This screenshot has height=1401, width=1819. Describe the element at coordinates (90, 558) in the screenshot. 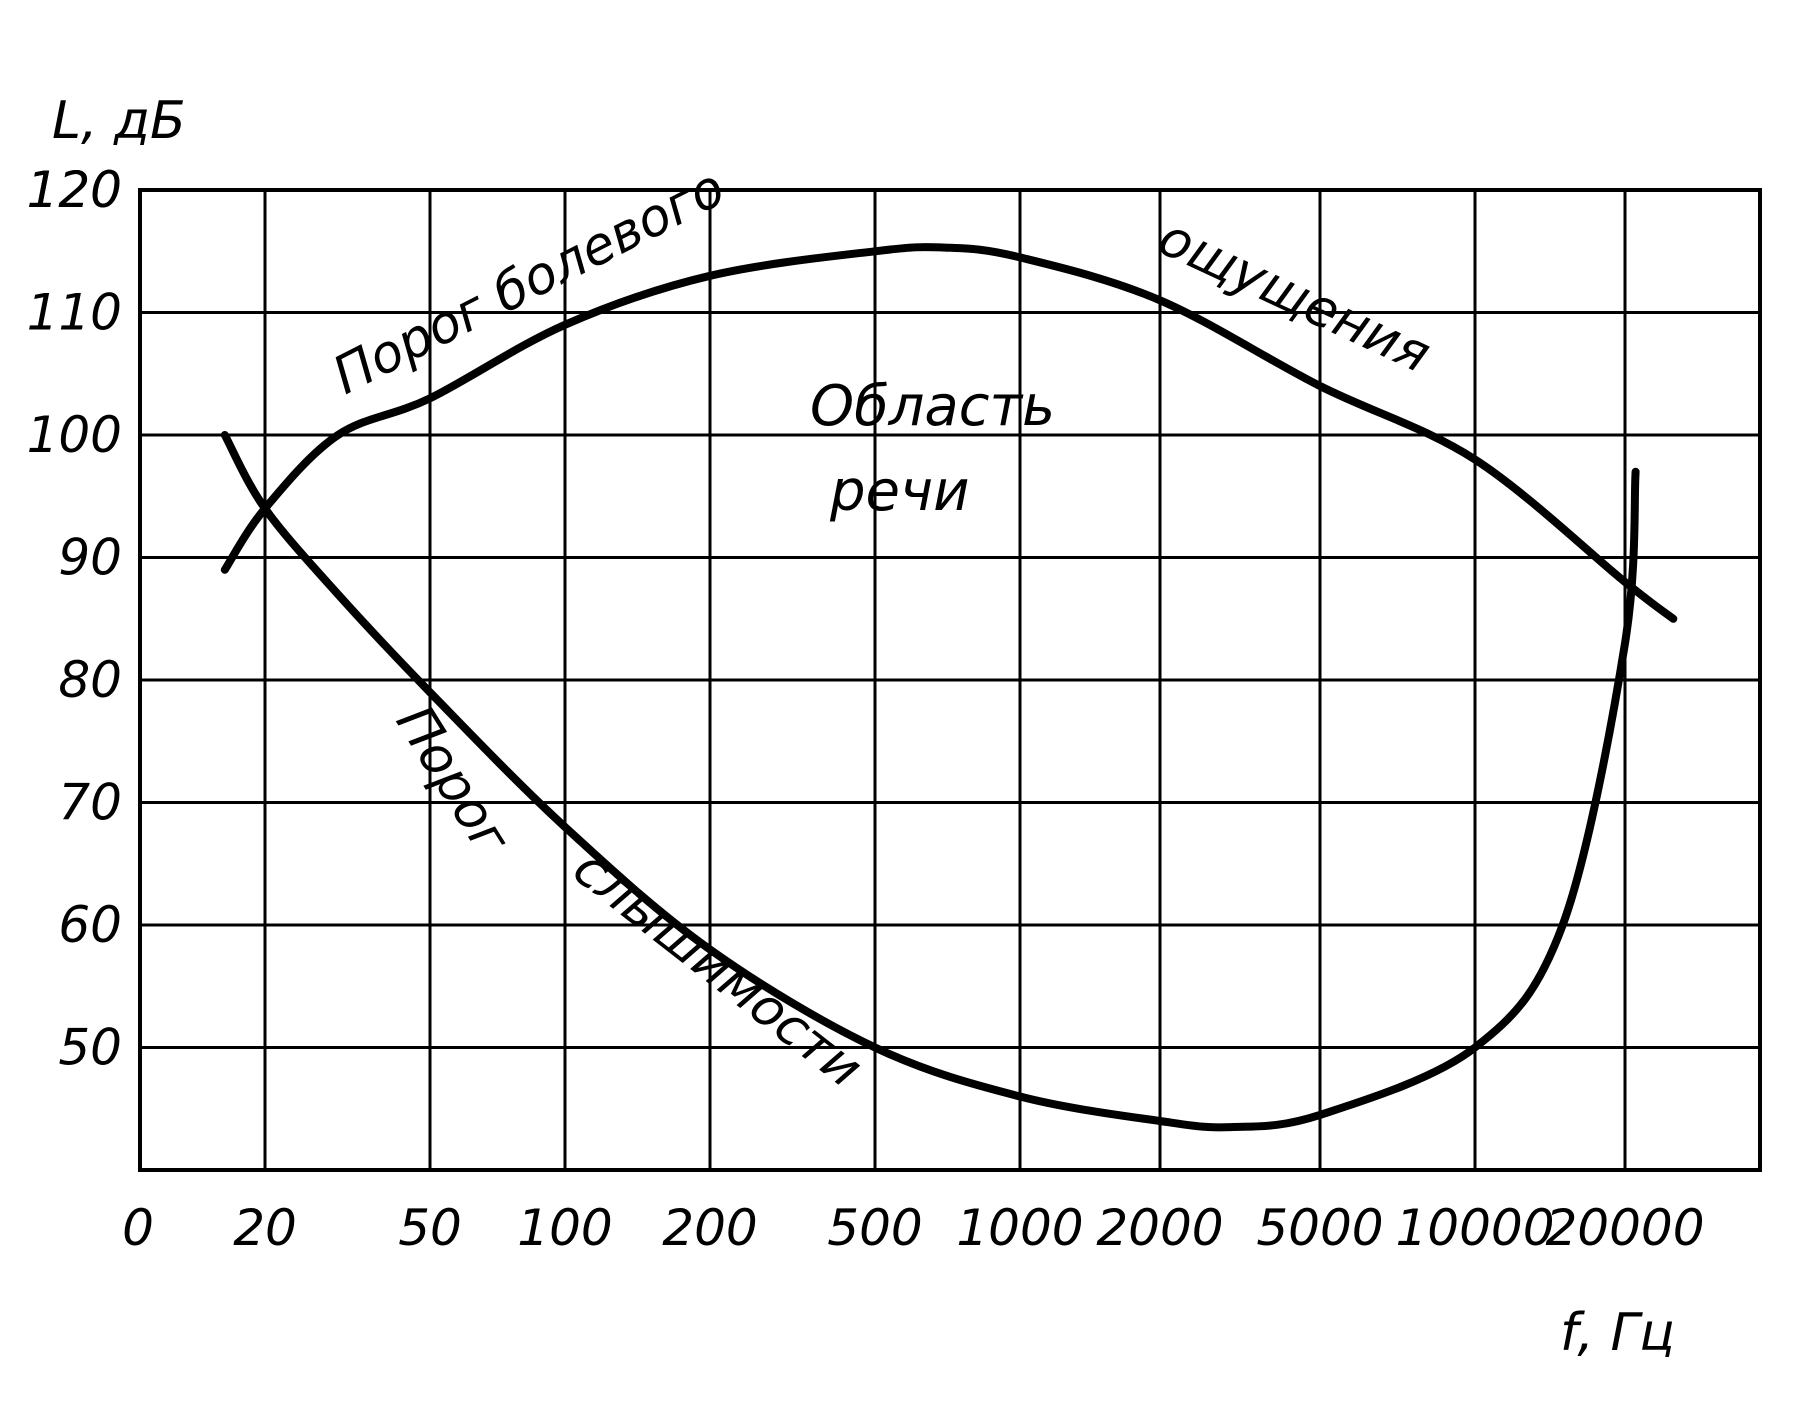

I see `y-tick-label: 90` at that location.